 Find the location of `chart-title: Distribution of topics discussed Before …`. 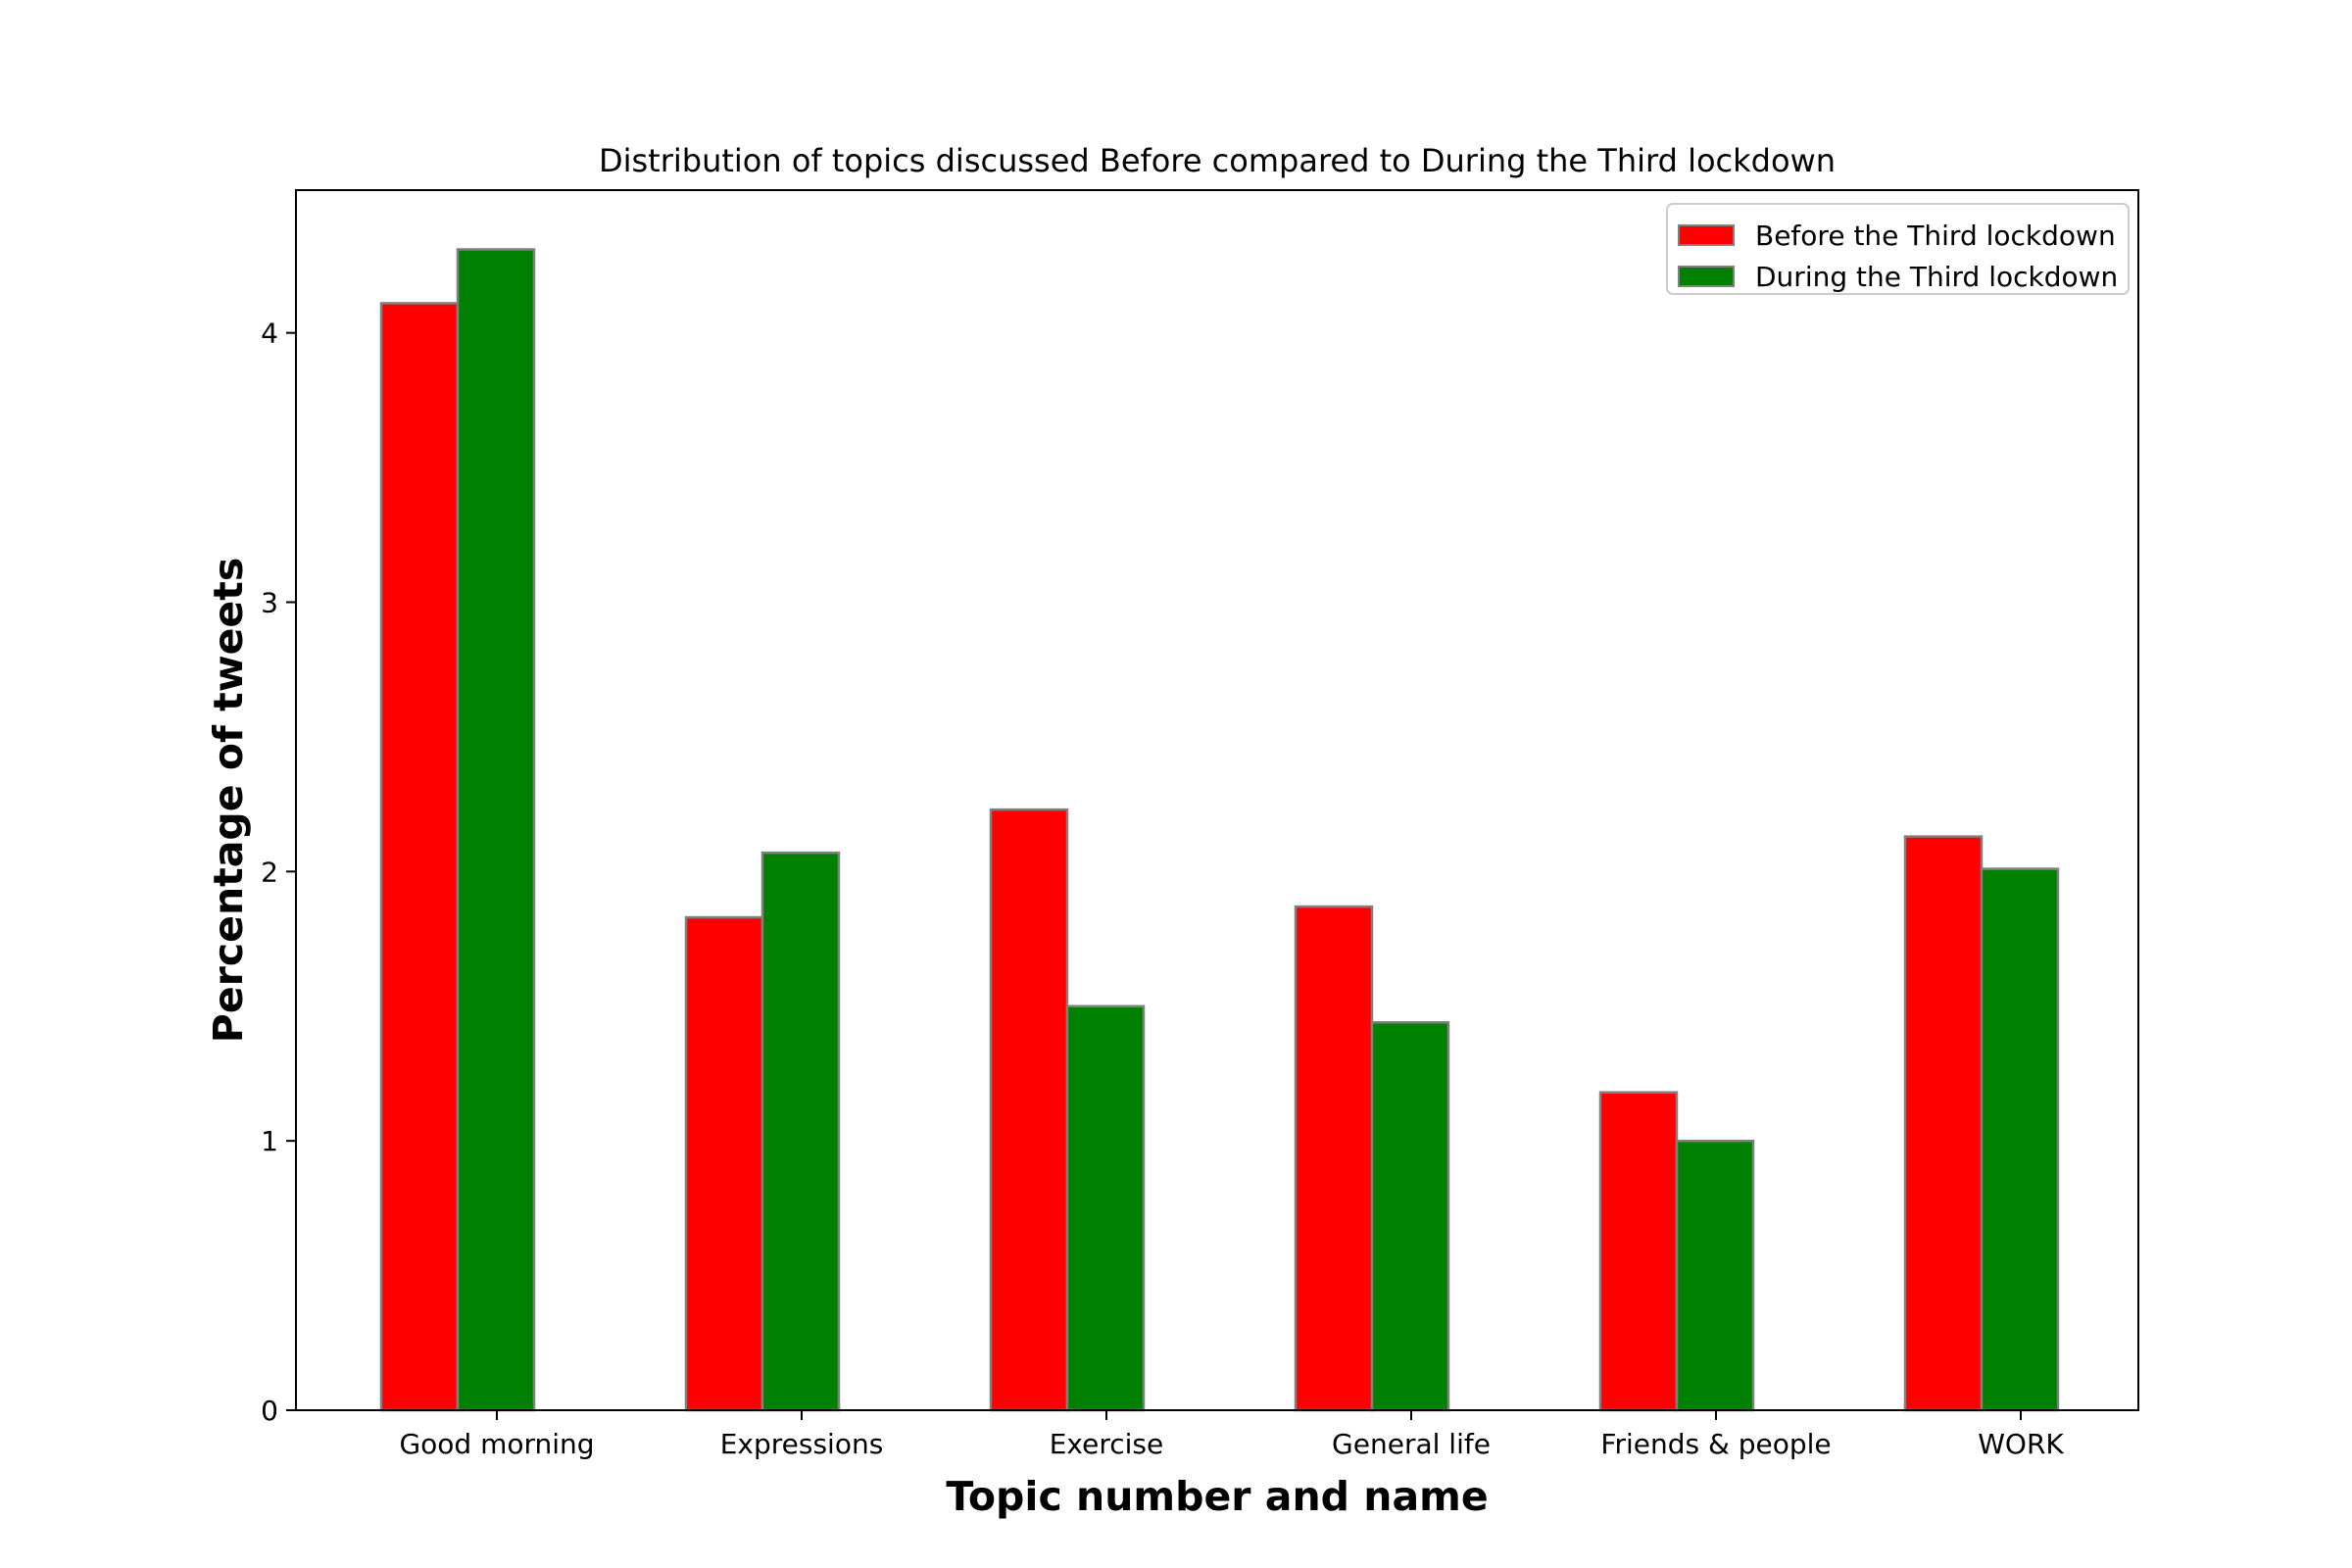

chart-title: Distribution of topics discussed Before … is located at coordinates (1217, 160).